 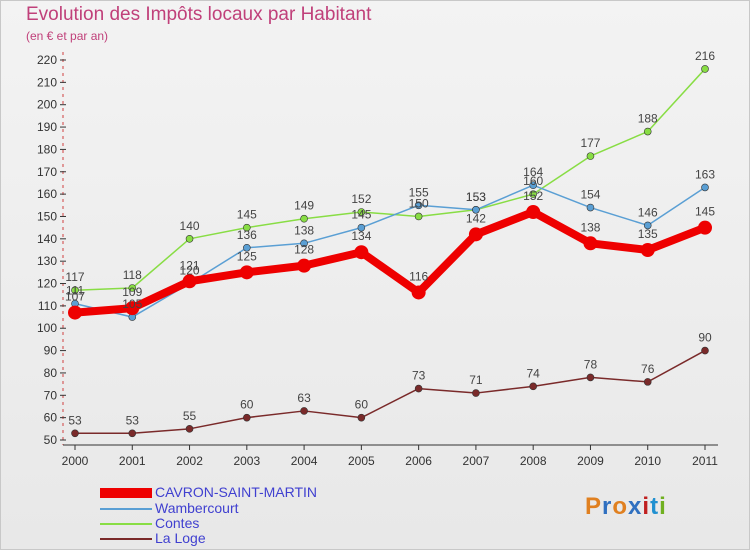 What do you see at coordinates (594, 506) in the screenshot?
I see `logo-letter: P` at bounding box center [594, 506].